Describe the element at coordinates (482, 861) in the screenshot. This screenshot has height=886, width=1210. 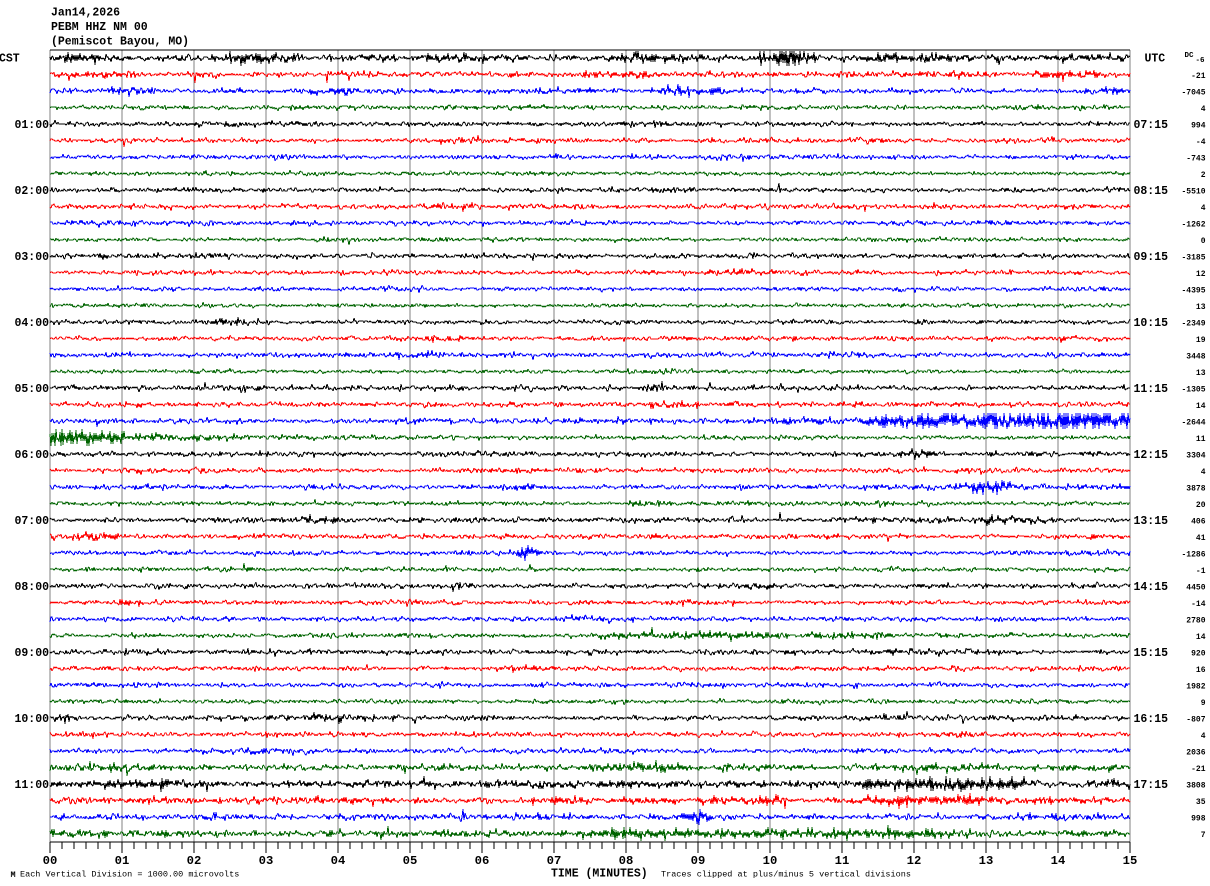
I see `svg-text: 06` at that location.